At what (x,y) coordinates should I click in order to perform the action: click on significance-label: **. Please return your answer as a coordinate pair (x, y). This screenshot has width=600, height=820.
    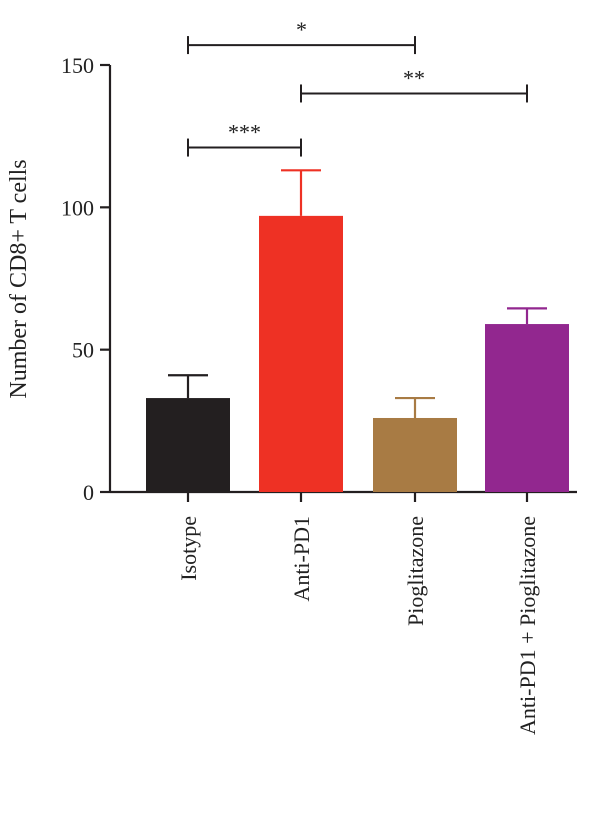
    Looking at the image, I should click on (414, 77).